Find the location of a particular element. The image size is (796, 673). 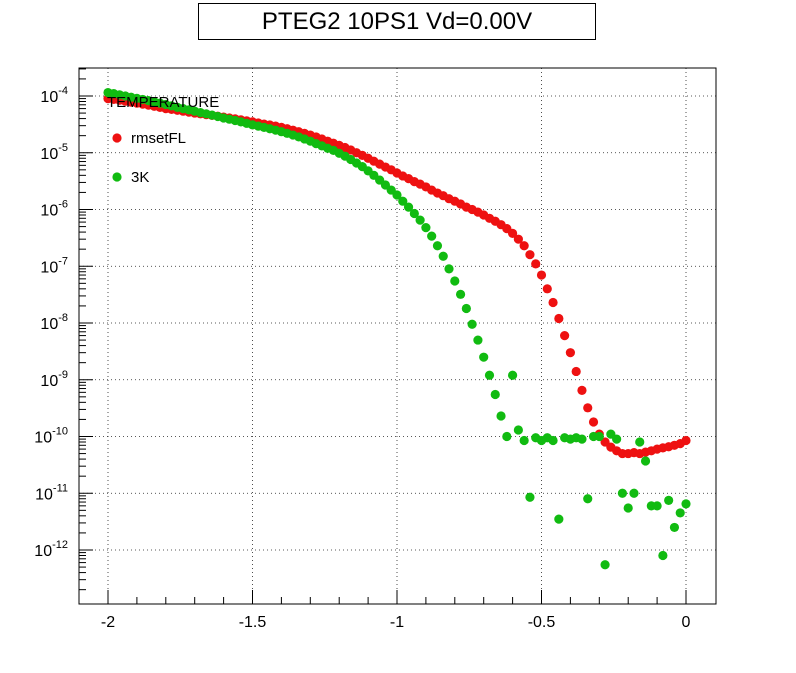

y-tick-label: 10⁻⁴ is located at coordinates (54, 95).